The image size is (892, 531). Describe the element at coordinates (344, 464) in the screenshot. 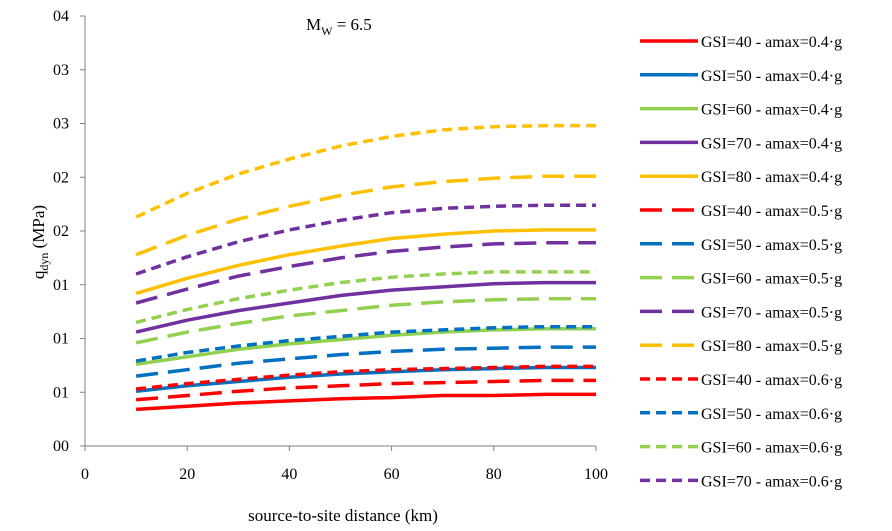

I see `x-axis-ticks: 0 20 40 60 80 100` at that location.